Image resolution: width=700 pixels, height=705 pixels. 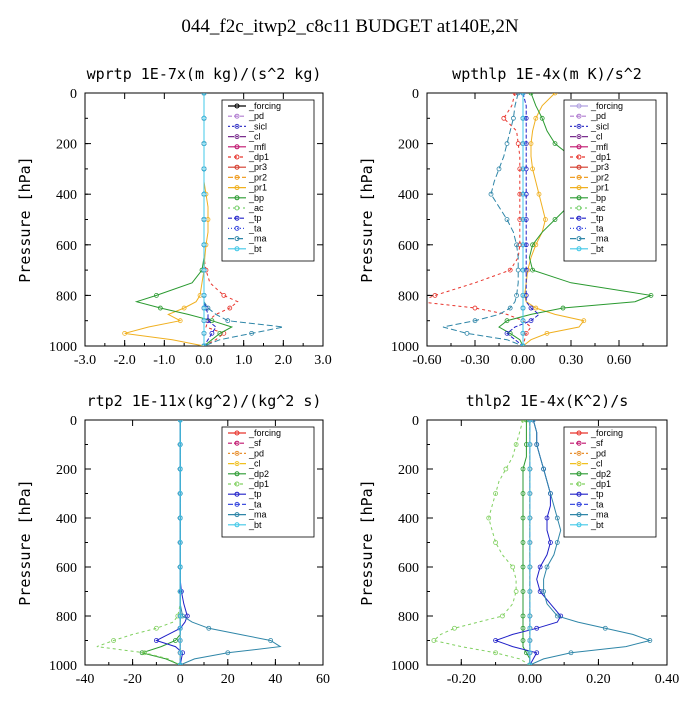 What do you see at coordinates (255, 443) in the screenshot?
I see `legend-label: _sf` at bounding box center [255, 443].